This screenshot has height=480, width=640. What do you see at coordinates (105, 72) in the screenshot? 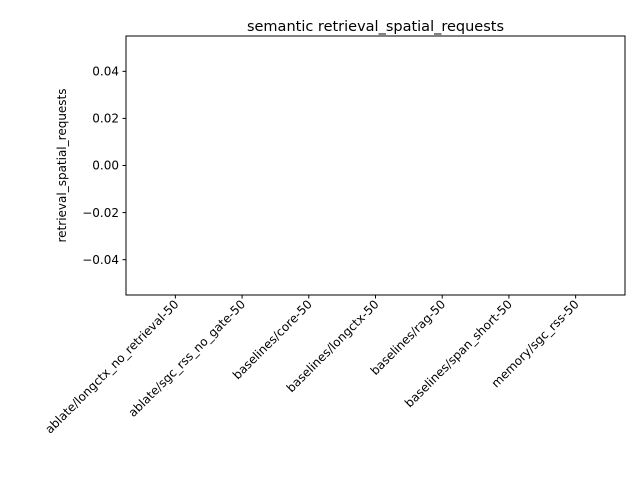
I see `y-tick-label: 0.04` at bounding box center [105, 72].